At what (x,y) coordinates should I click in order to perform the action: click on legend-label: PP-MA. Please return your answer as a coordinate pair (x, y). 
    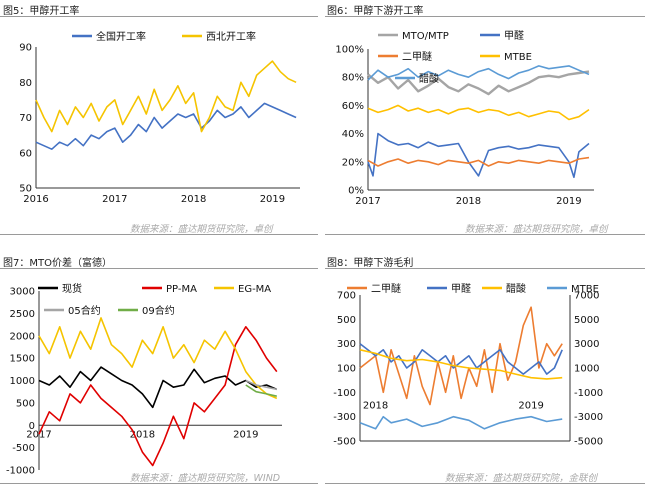
    Looking at the image, I should click on (181, 289).